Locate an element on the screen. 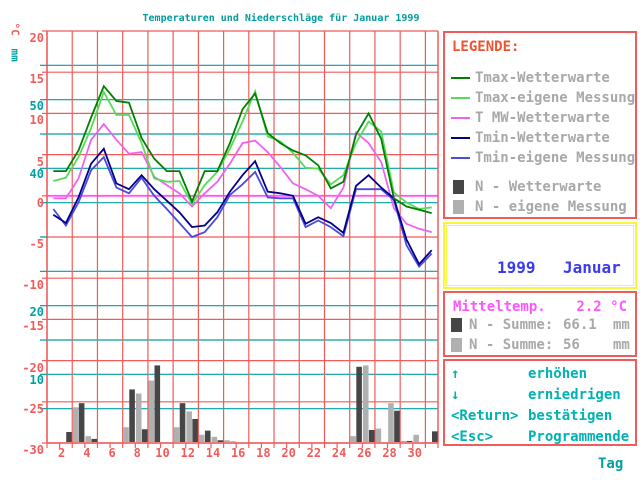 This screenshot has width=640, height=480. legend-item-tmax-wetterwarte: Tmax-Wetterwarte is located at coordinates (541, 78).